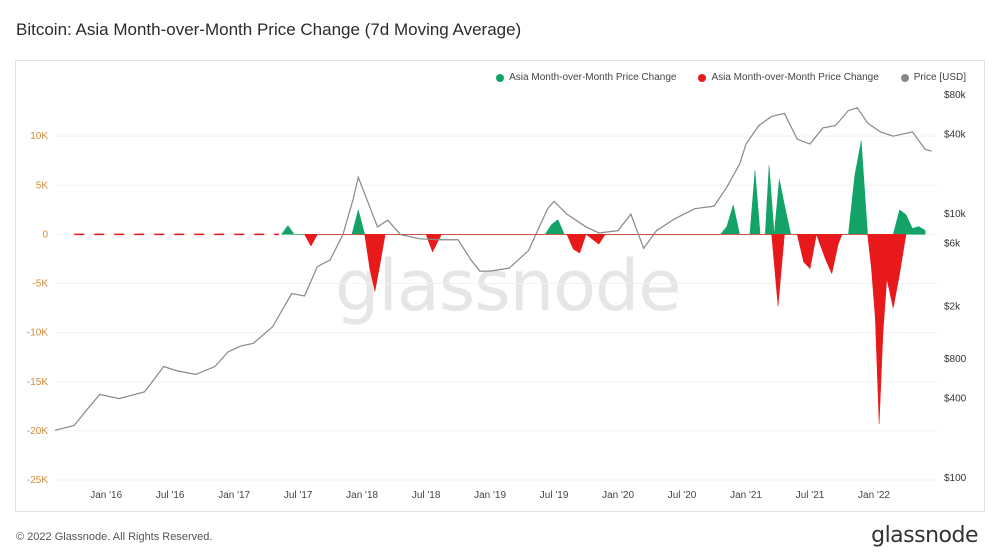 This screenshot has height=557, width=1000. I want to click on left-tick-label: -25K, so click(37, 480).